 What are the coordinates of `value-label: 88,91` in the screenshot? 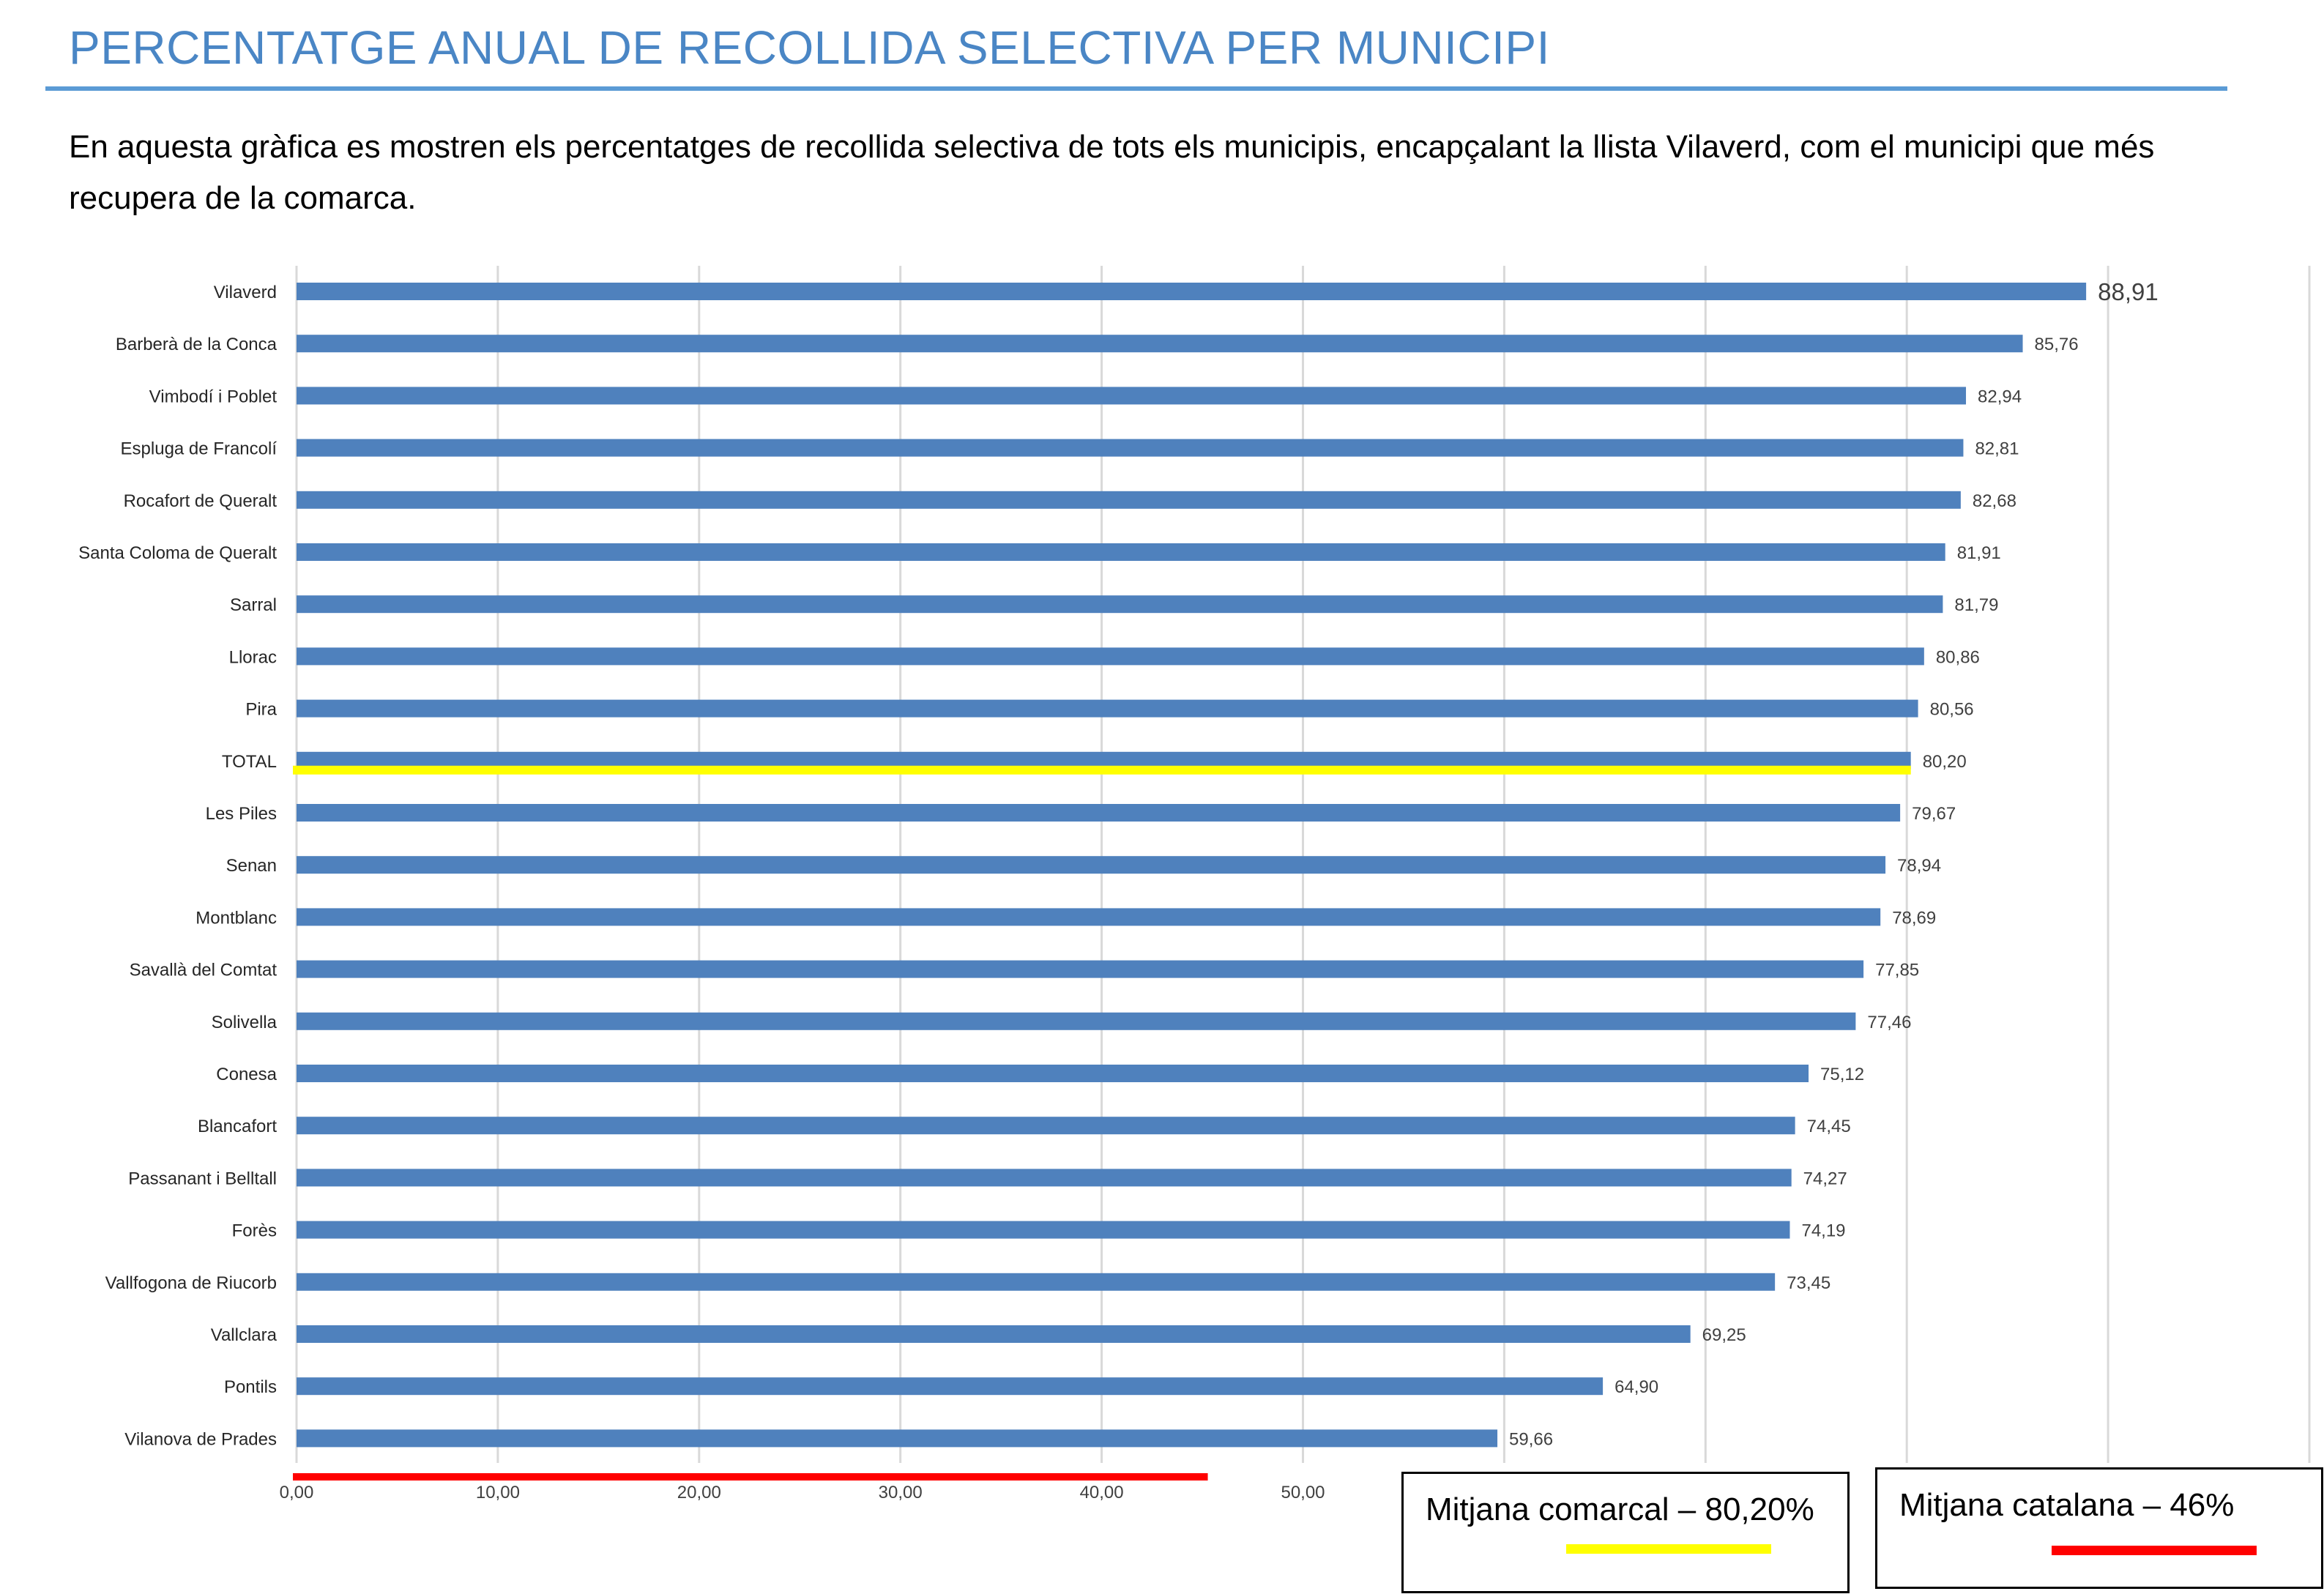 It's located at (2128, 291).